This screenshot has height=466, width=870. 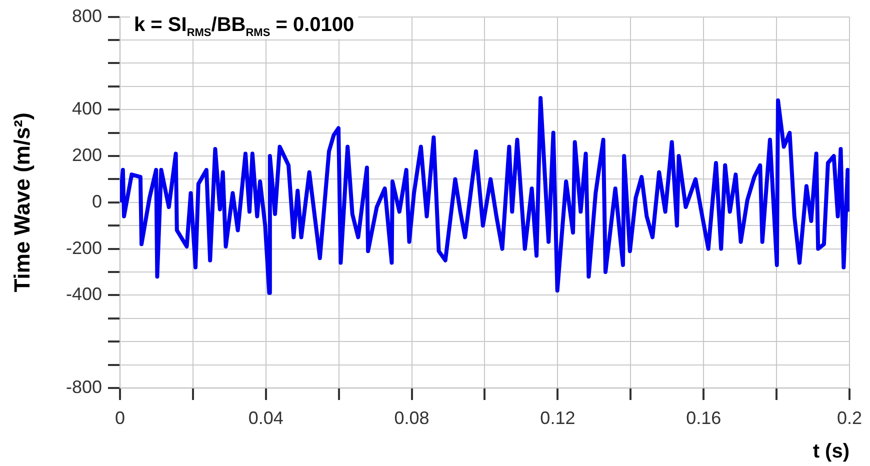 What do you see at coordinates (84, 294) in the screenshot?
I see `y-tick-label: -400` at bounding box center [84, 294].